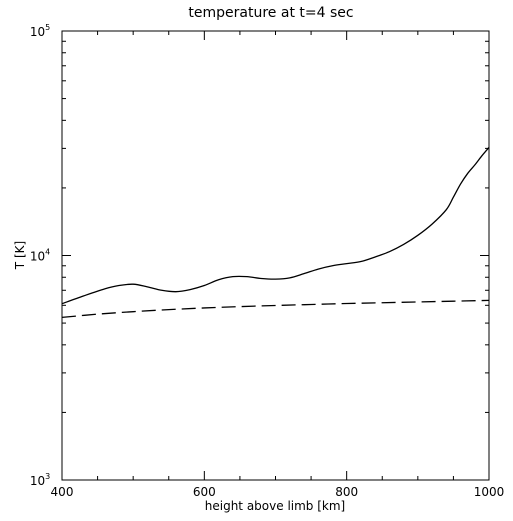  Describe the element at coordinates (40, 31) in the screenshot. I see `y-tick-label: 10⁵` at that location.